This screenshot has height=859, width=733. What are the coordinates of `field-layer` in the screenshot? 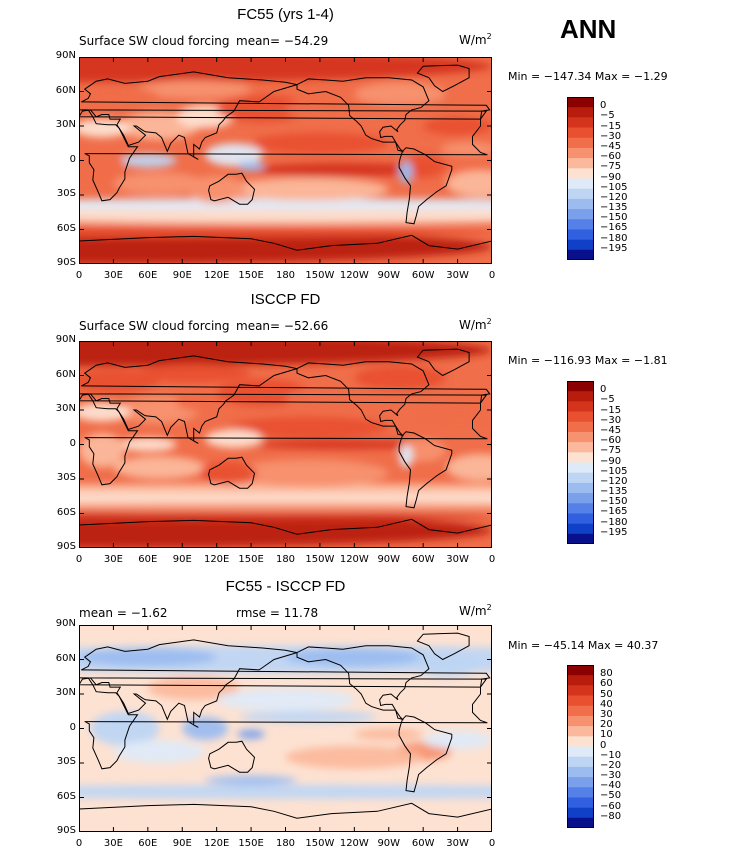 It's located at (285, 160).